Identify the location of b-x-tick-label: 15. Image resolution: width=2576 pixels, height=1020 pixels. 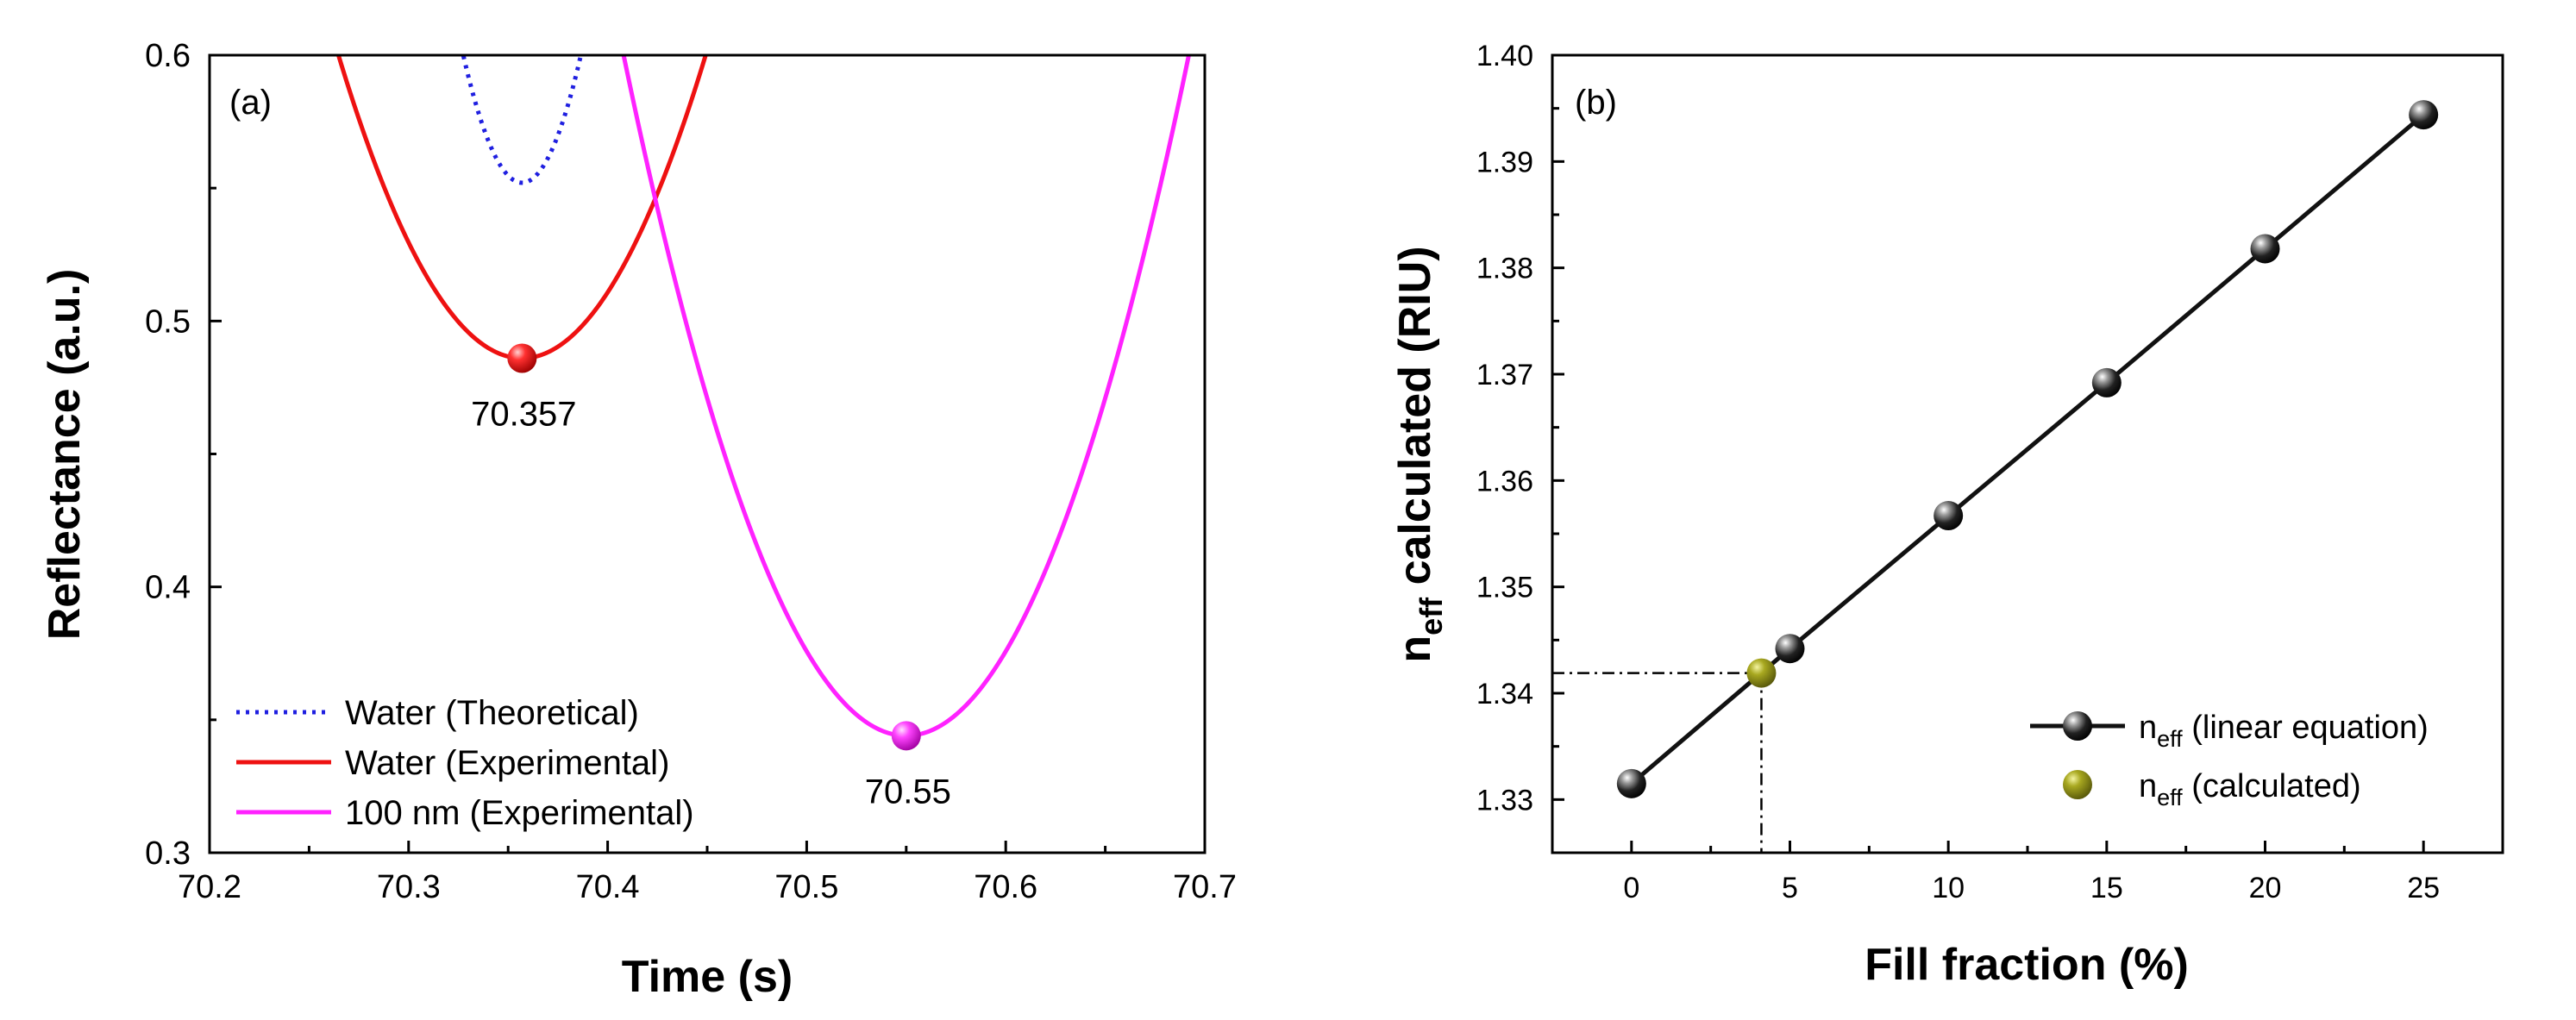
(2106, 888).